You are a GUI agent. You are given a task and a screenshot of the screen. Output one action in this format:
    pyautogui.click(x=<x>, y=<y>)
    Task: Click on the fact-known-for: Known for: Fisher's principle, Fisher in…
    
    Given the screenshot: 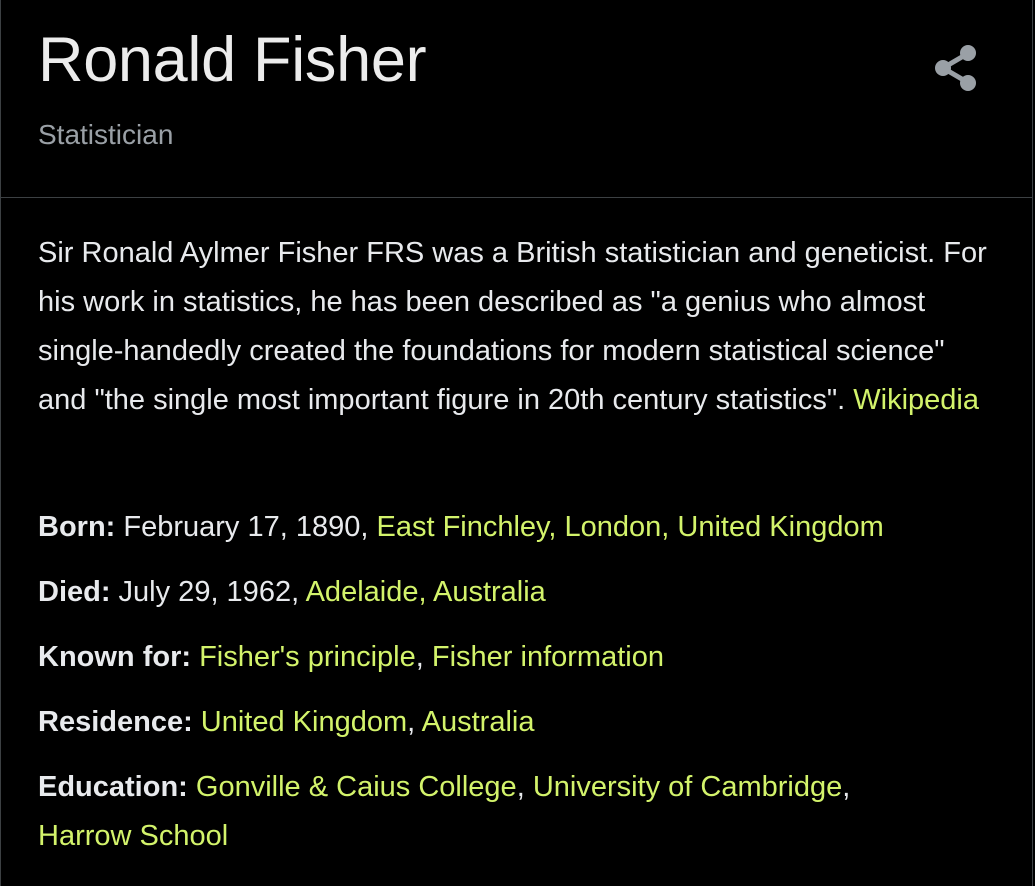 What is the action you would take?
    pyautogui.click(x=518, y=657)
    